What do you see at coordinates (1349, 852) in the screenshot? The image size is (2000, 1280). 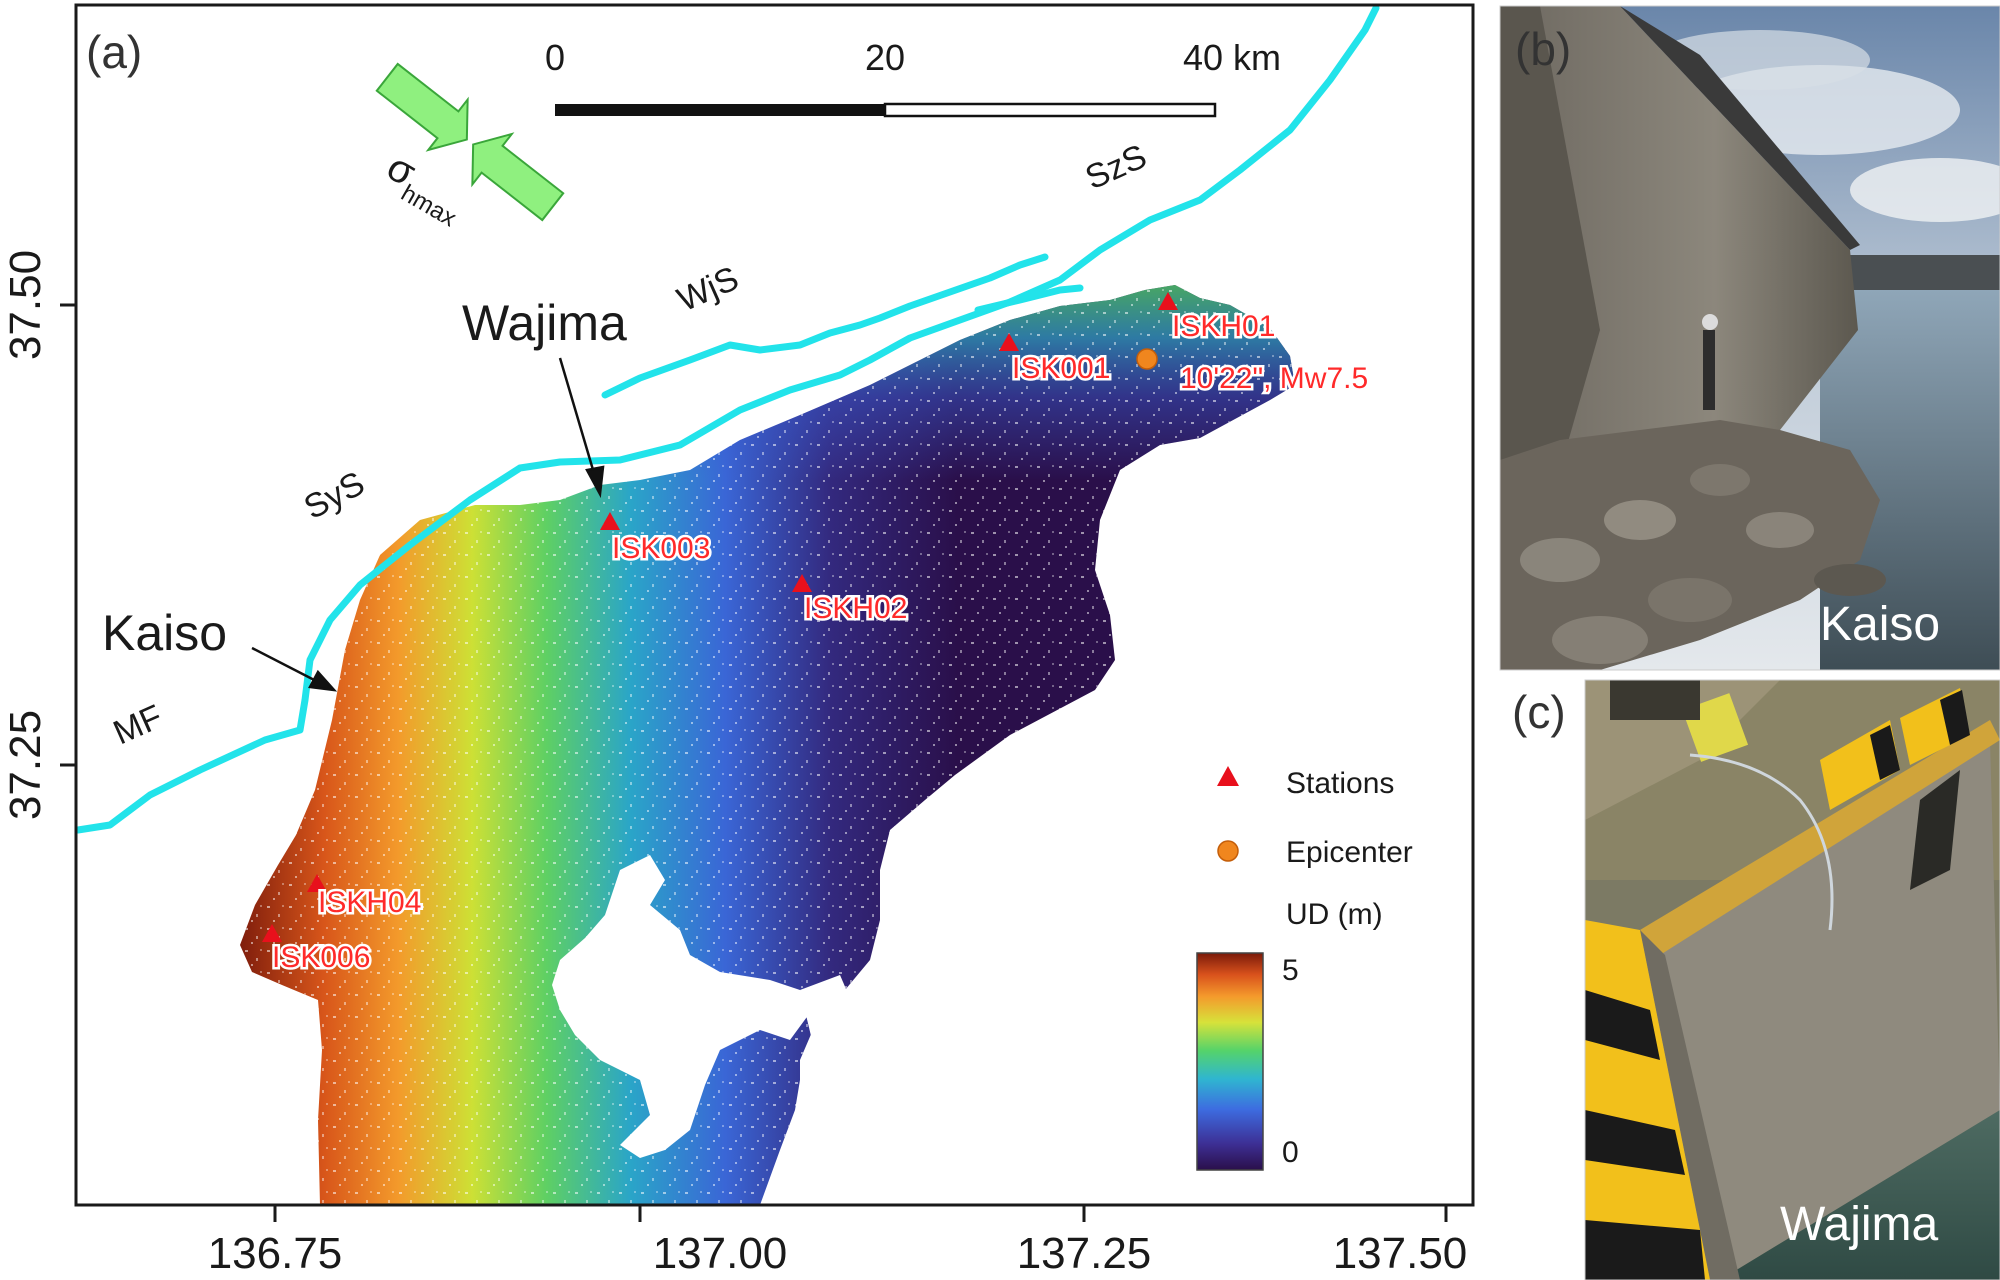 I see `legend-epicenter-label: Epicenter` at bounding box center [1349, 852].